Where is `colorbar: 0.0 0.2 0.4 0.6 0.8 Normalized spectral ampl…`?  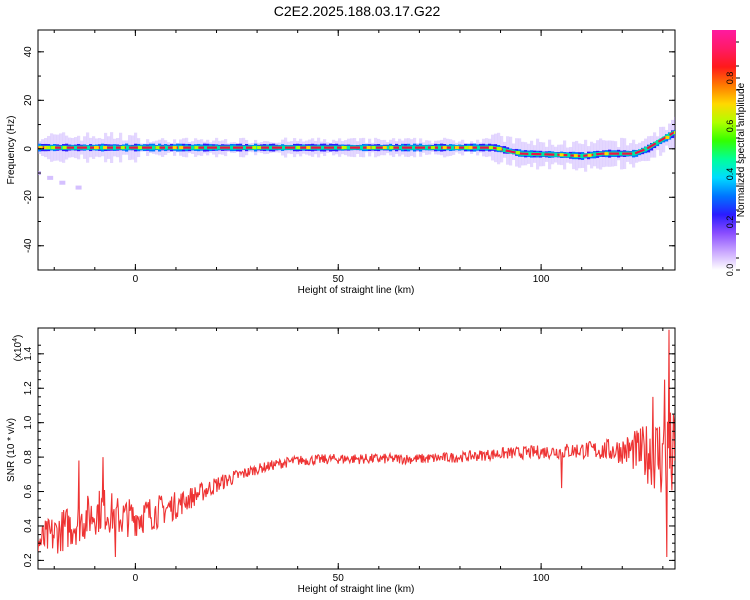 colorbar: 0.0 0.2 0.4 0.6 0.8 Normalized spectral ampl… is located at coordinates (729, 153).